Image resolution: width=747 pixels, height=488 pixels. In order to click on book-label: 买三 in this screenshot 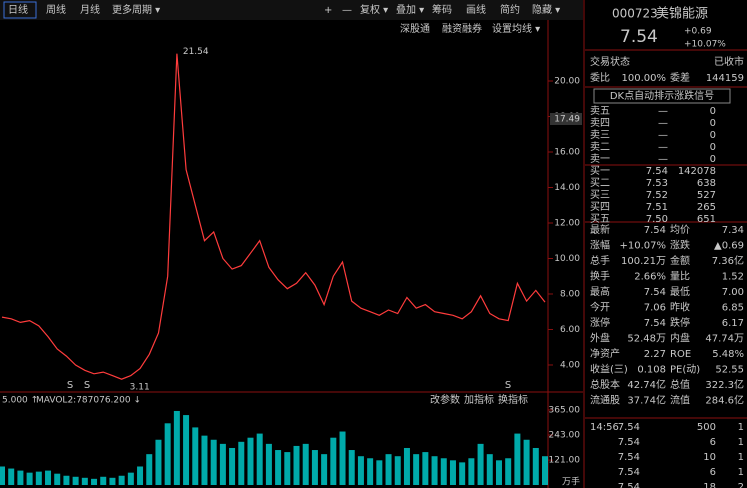, I will do `click(600, 195)`.